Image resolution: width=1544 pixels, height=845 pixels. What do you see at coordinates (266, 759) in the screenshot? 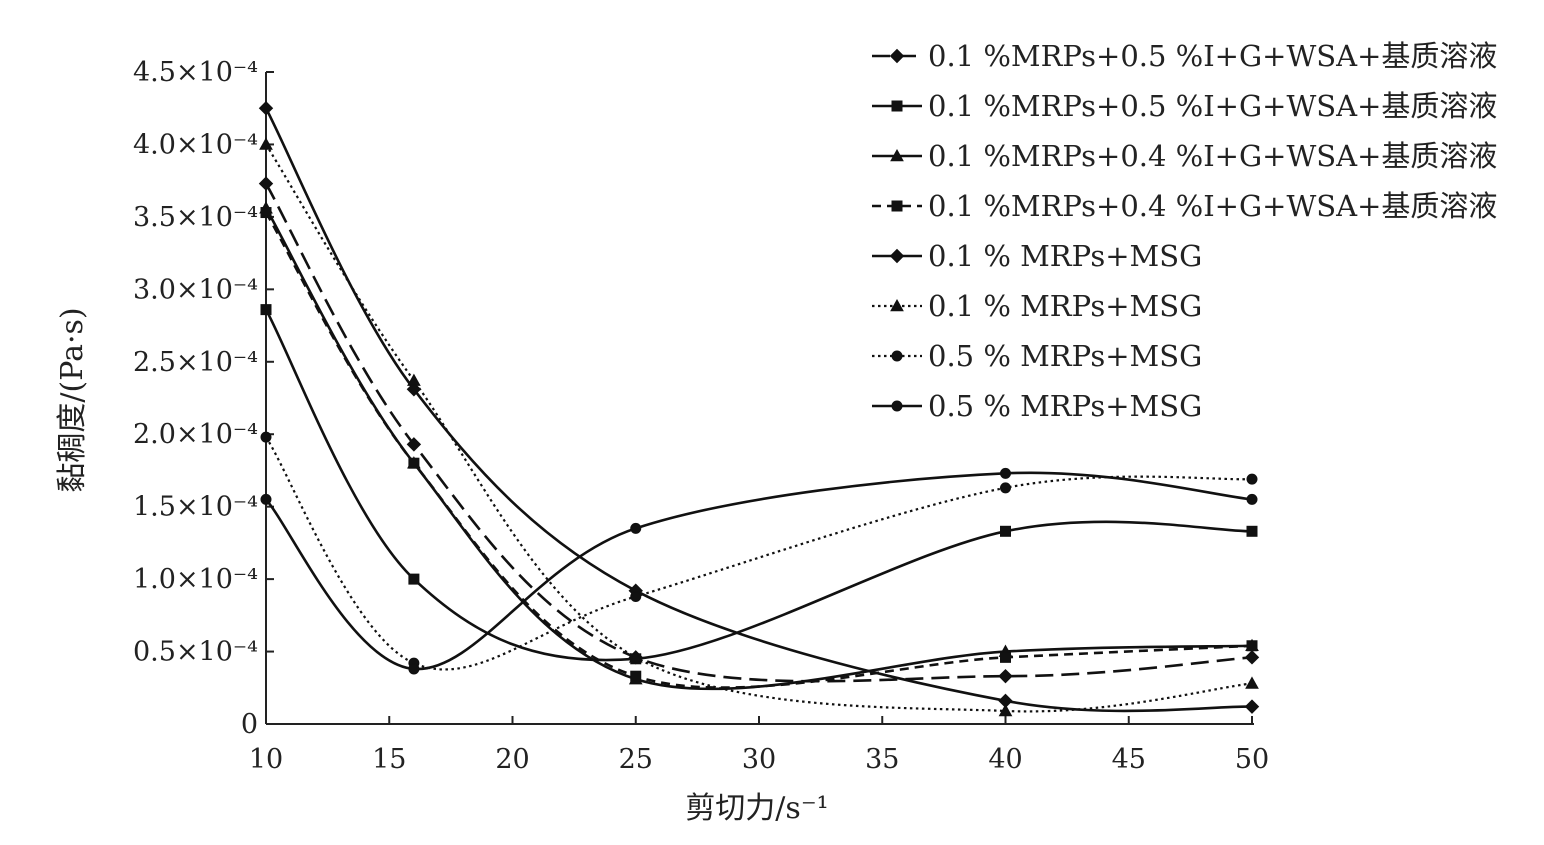
I see `x-tick-label: 10` at bounding box center [266, 759].